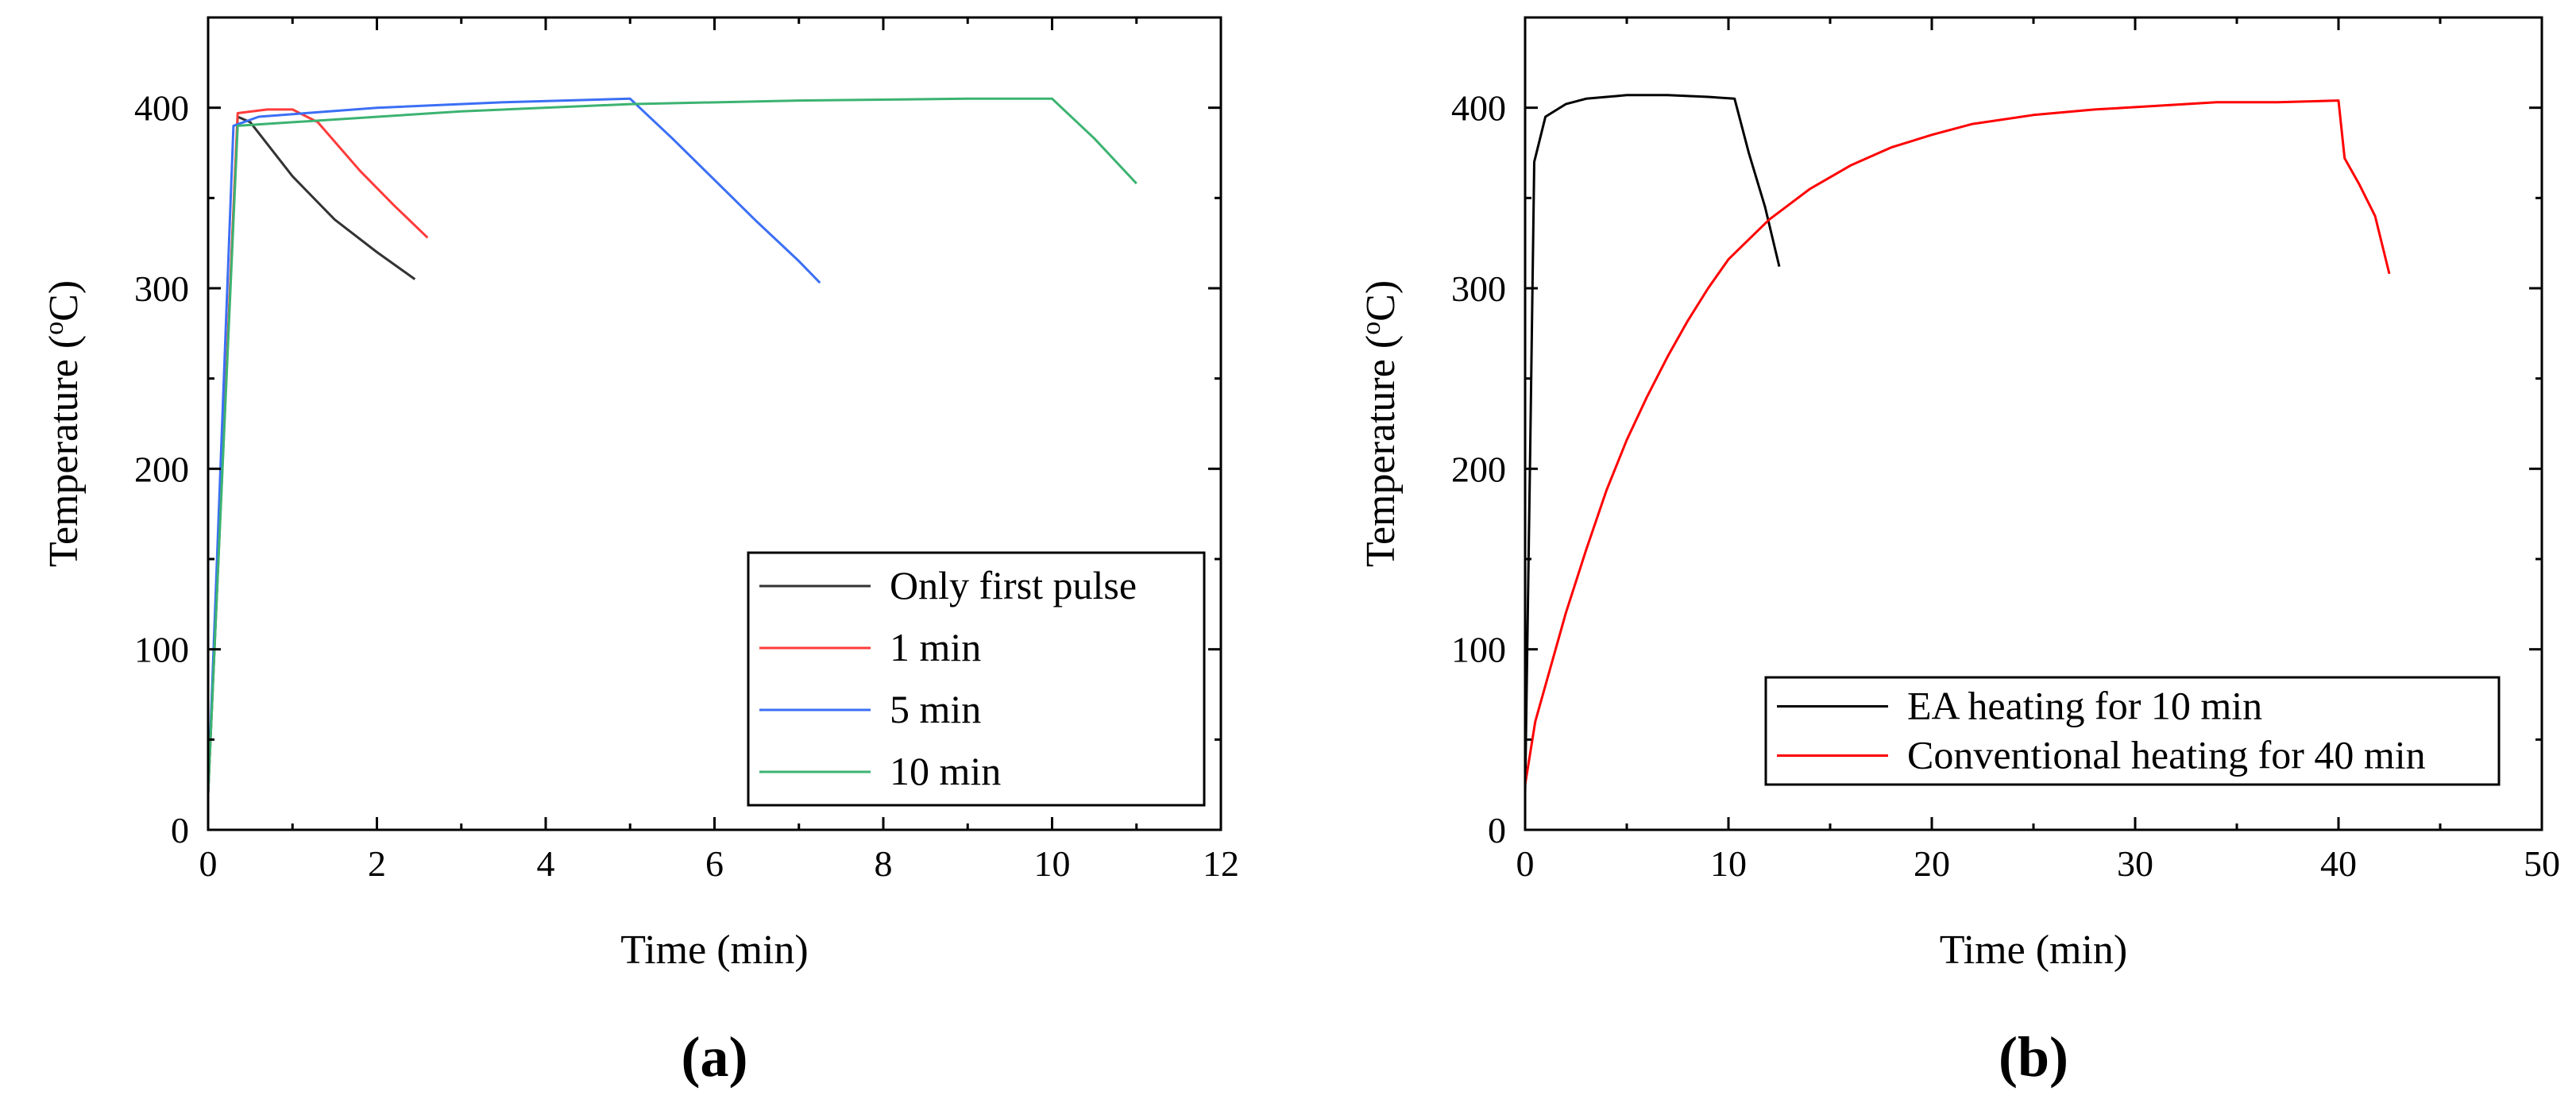 This screenshot has height=1103, width=2576. I want to click on x-tick-label-a: 2, so click(377, 864).